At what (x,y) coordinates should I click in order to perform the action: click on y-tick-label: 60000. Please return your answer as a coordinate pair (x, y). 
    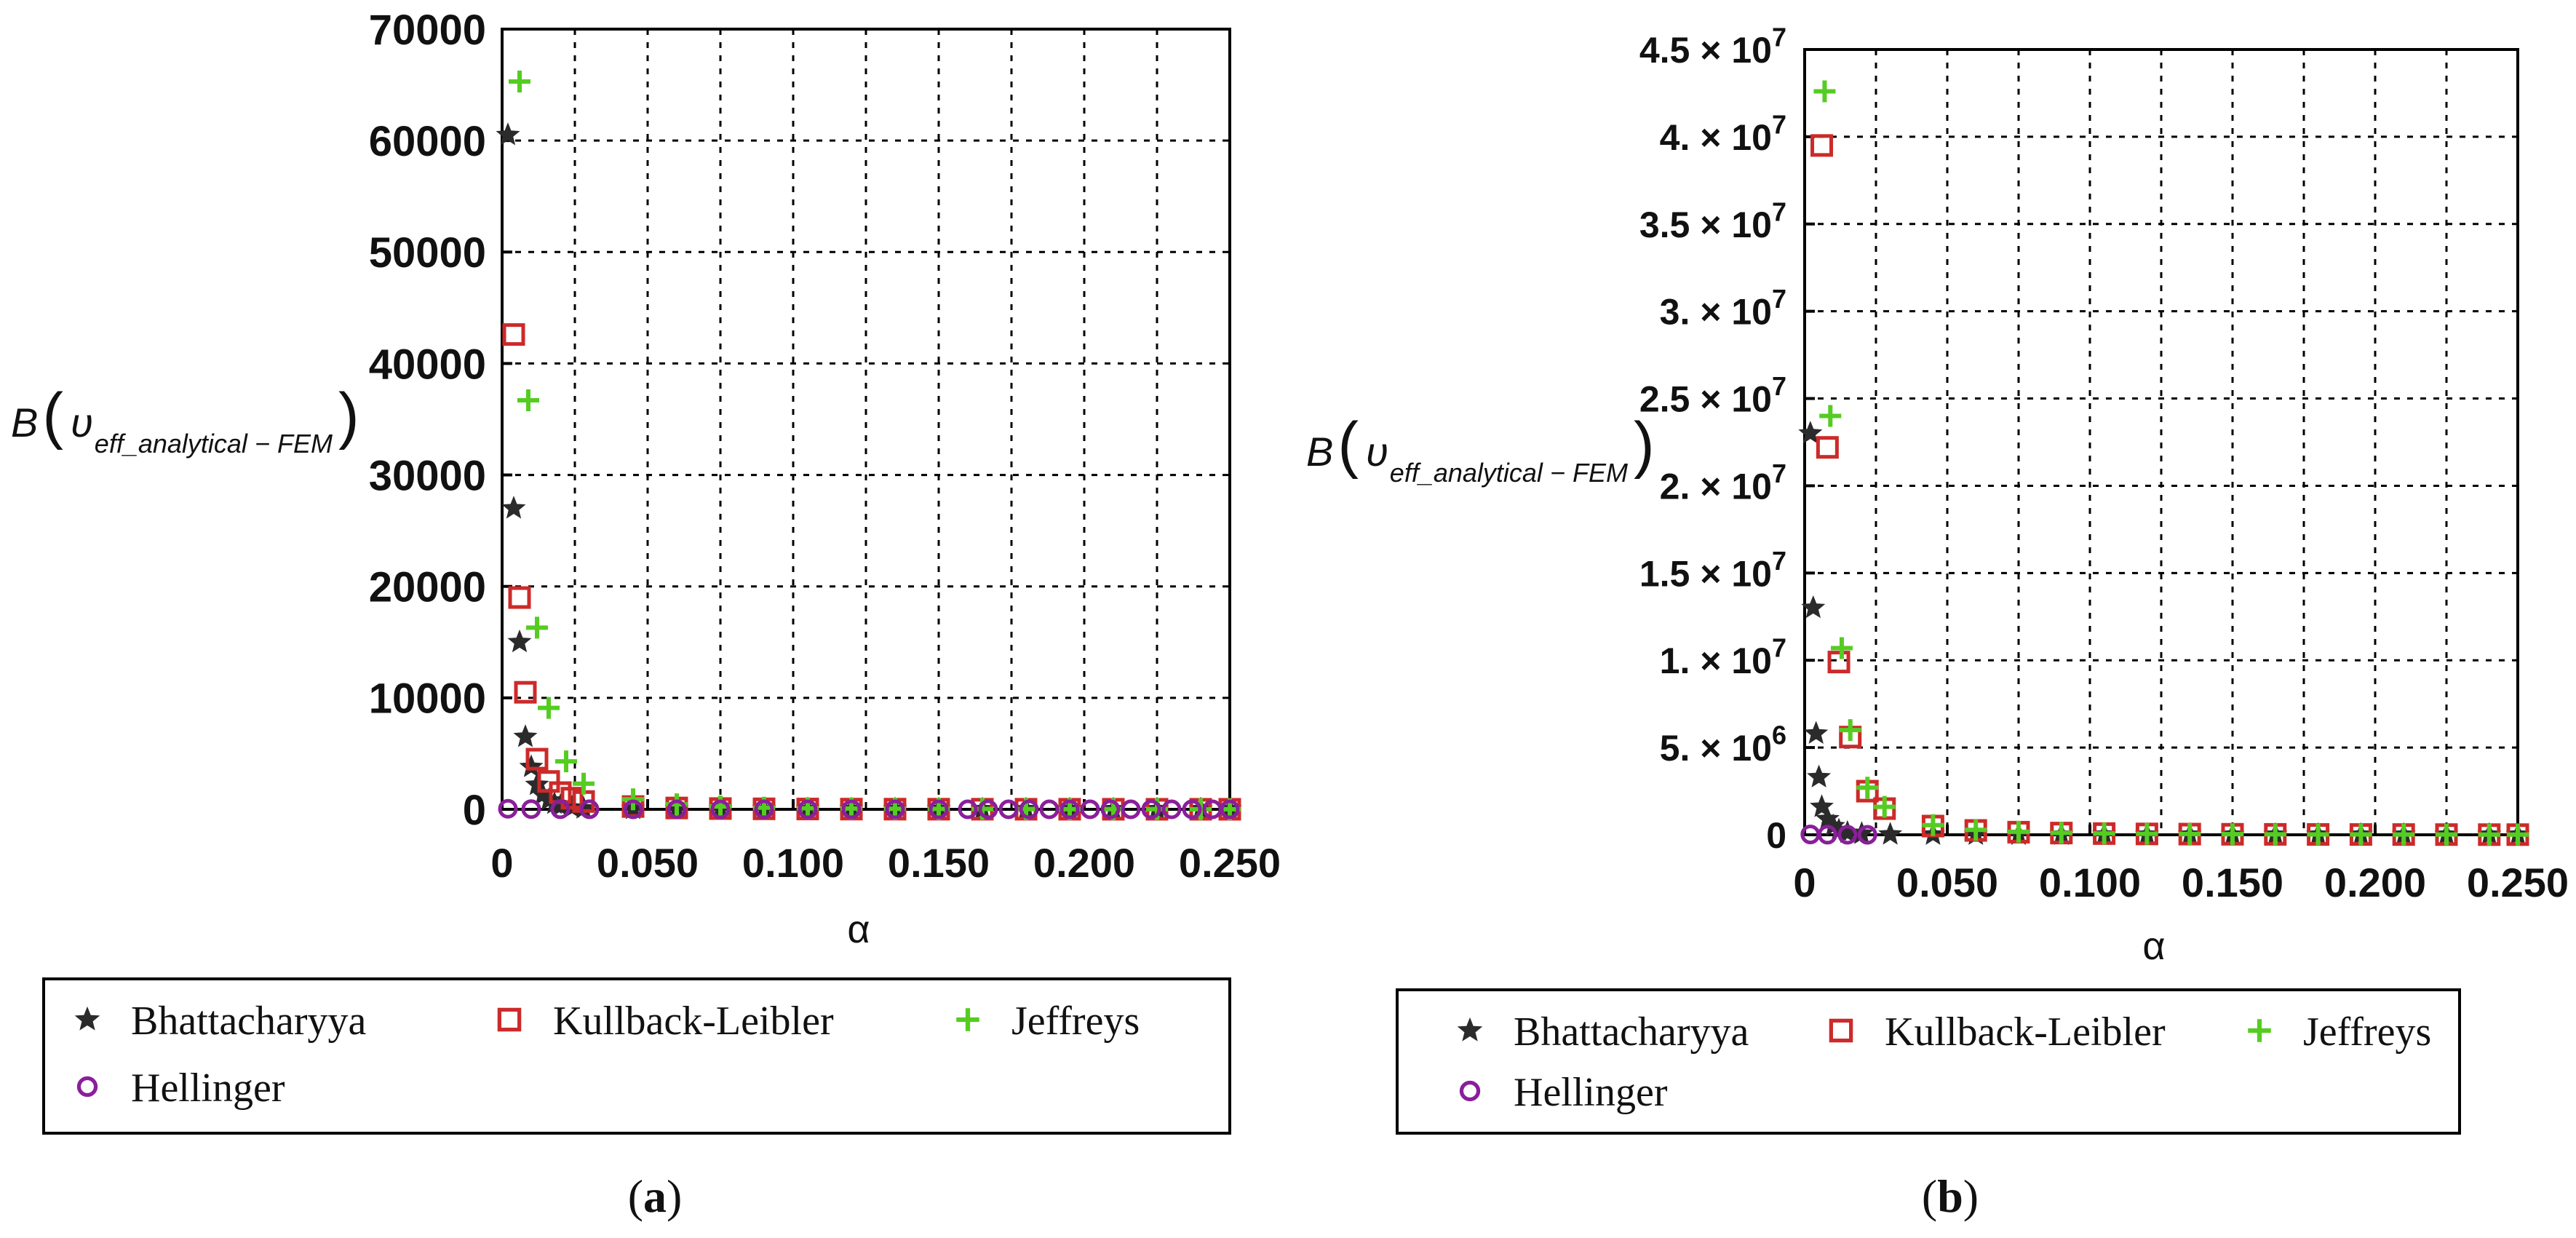
    Looking at the image, I should click on (427, 141).